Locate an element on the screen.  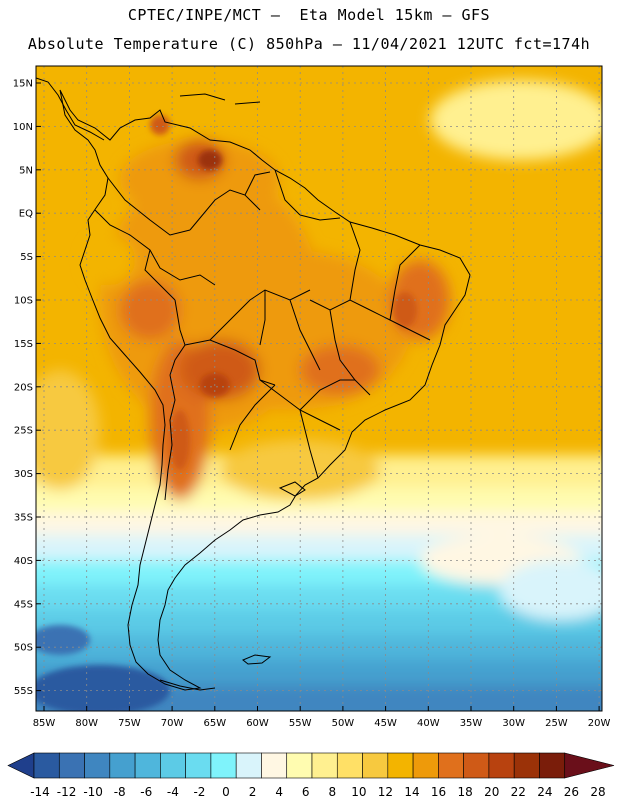
lat-label: 10N is located at coordinates (23, 127).